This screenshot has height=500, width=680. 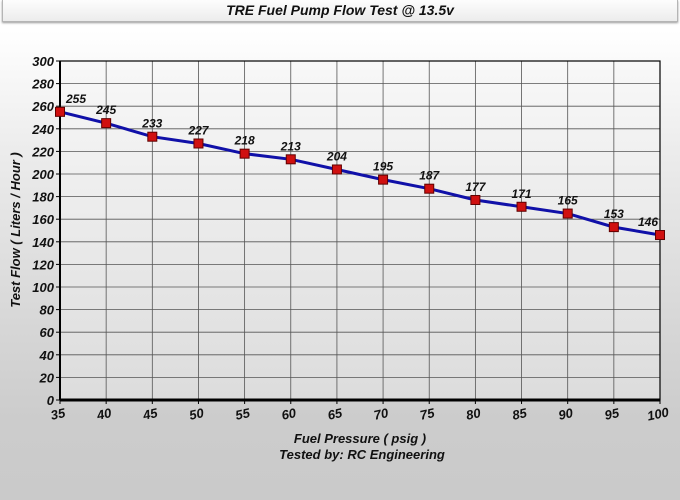 What do you see at coordinates (658, 413) in the screenshot?
I see `x-tick-label: 100` at bounding box center [658, 413].